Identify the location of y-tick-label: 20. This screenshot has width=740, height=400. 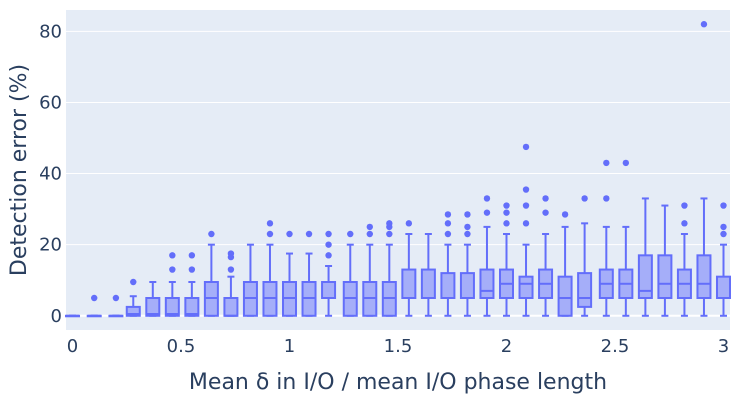
(50, 245).